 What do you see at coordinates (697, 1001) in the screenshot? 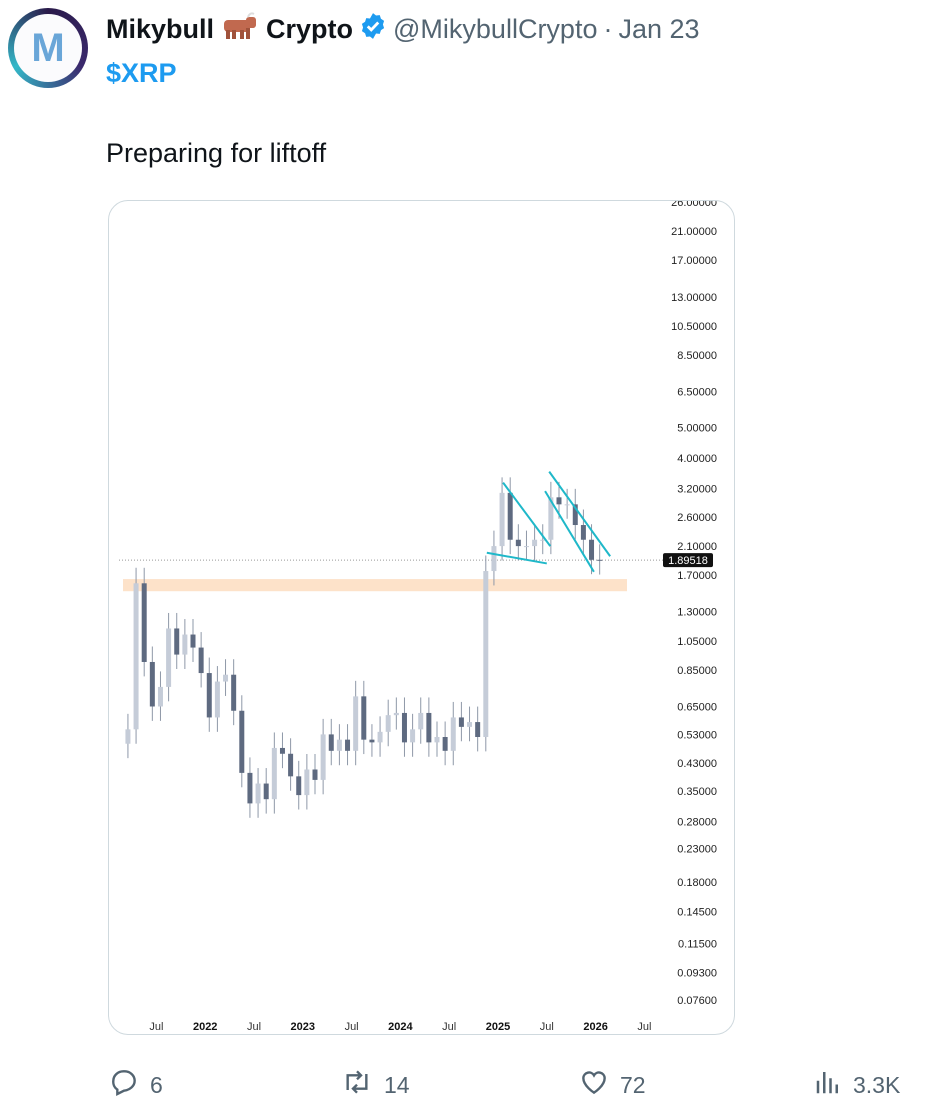
I see `y-tick-label: 0.07600` at bounding box center [697, 1001].